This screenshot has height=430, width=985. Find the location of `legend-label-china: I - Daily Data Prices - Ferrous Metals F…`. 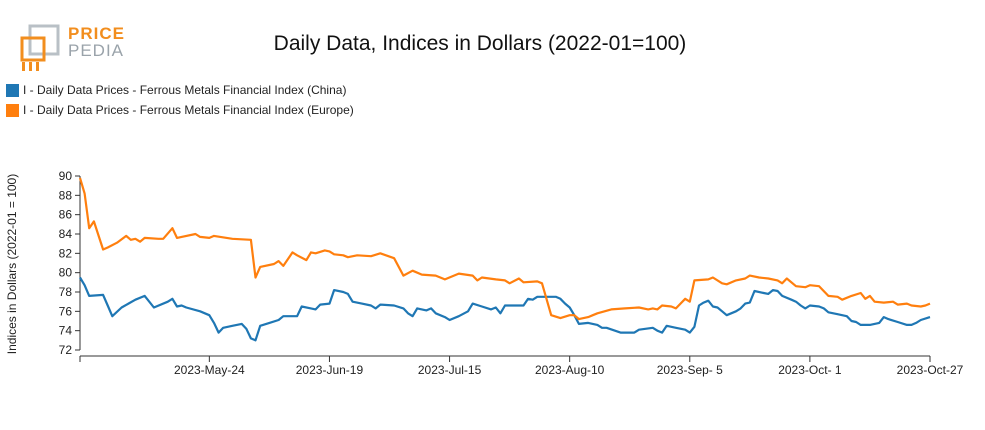

legend-label-china: I - Daily Data Prices - Ferrous Metals F… is located at coordinates (185, 90).